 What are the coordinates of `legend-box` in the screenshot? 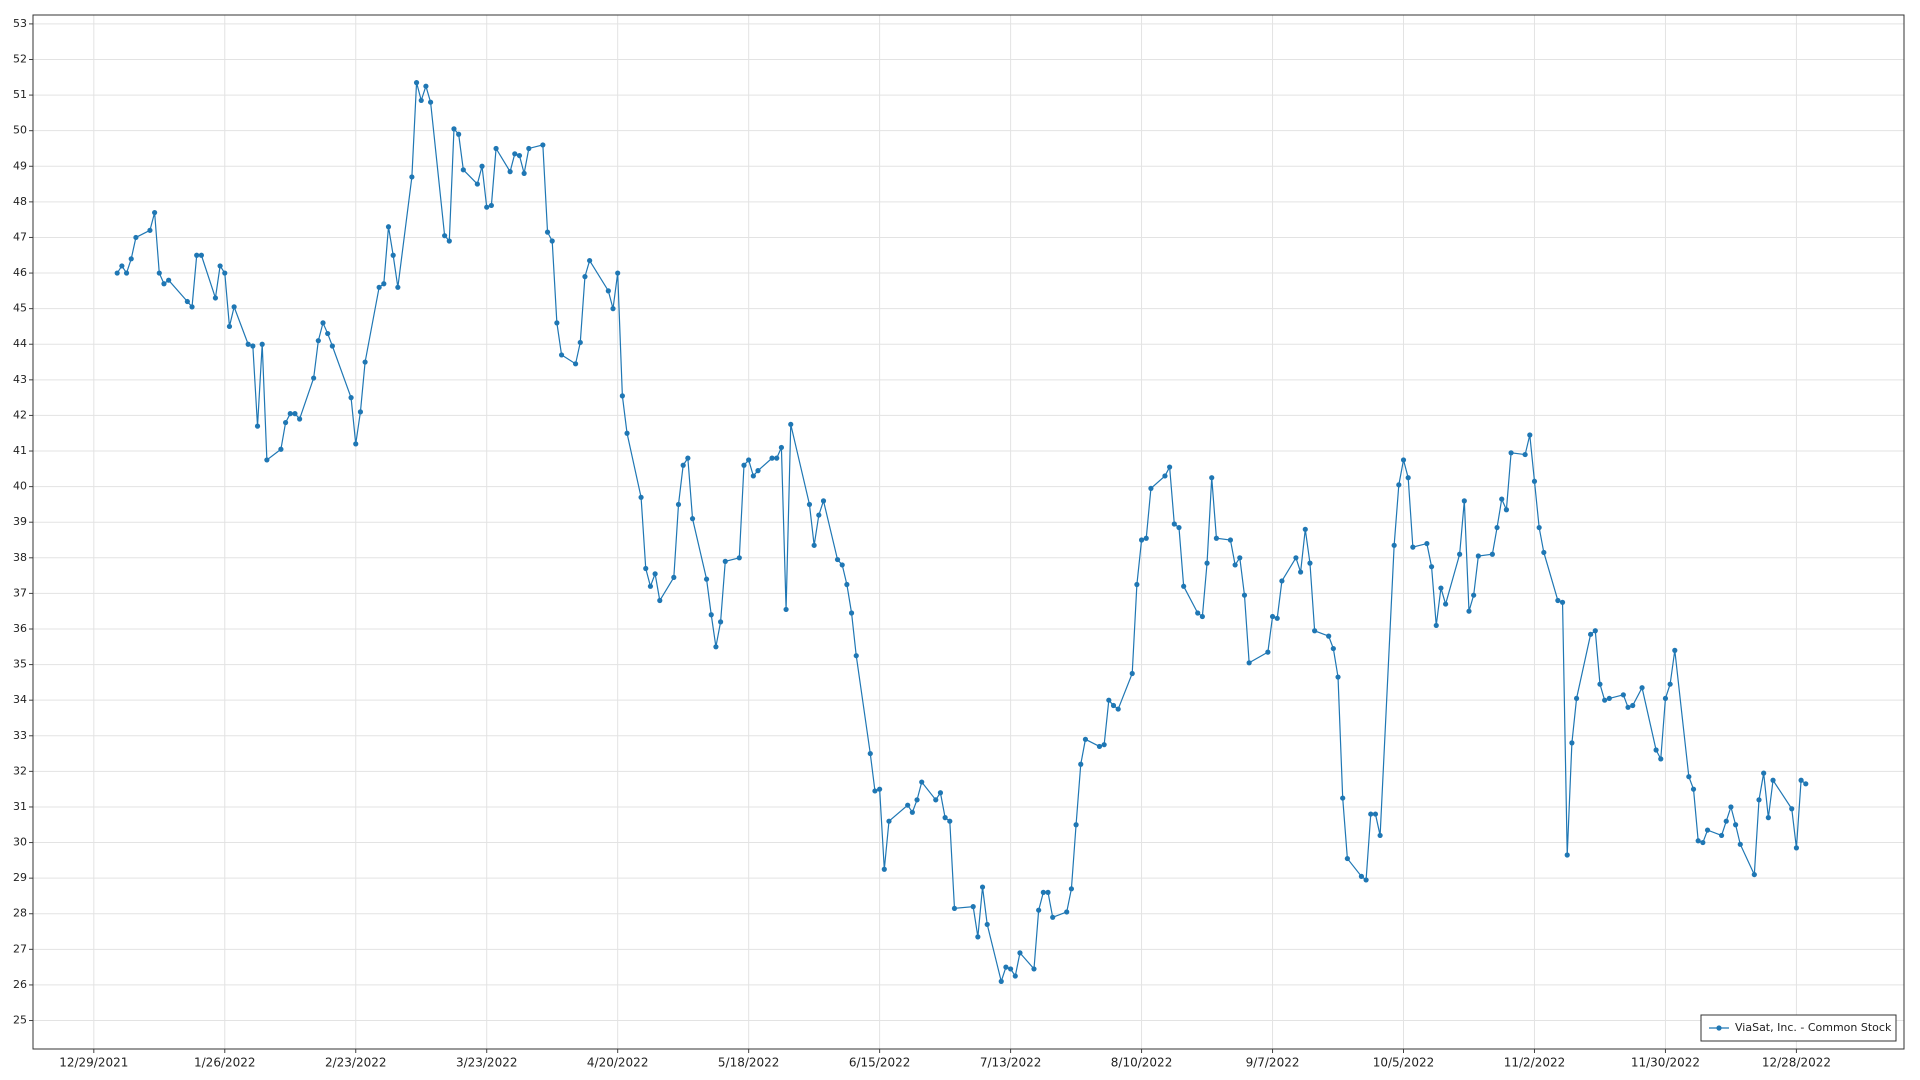 It's located at (1798, 1028).